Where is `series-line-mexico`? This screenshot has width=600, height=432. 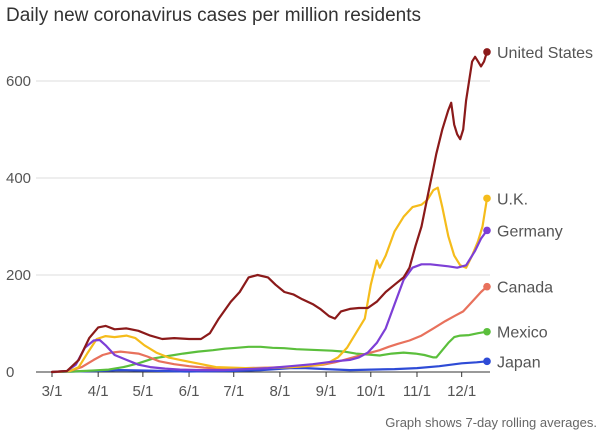 series-line-mexico is located at coordinates (269, 352).